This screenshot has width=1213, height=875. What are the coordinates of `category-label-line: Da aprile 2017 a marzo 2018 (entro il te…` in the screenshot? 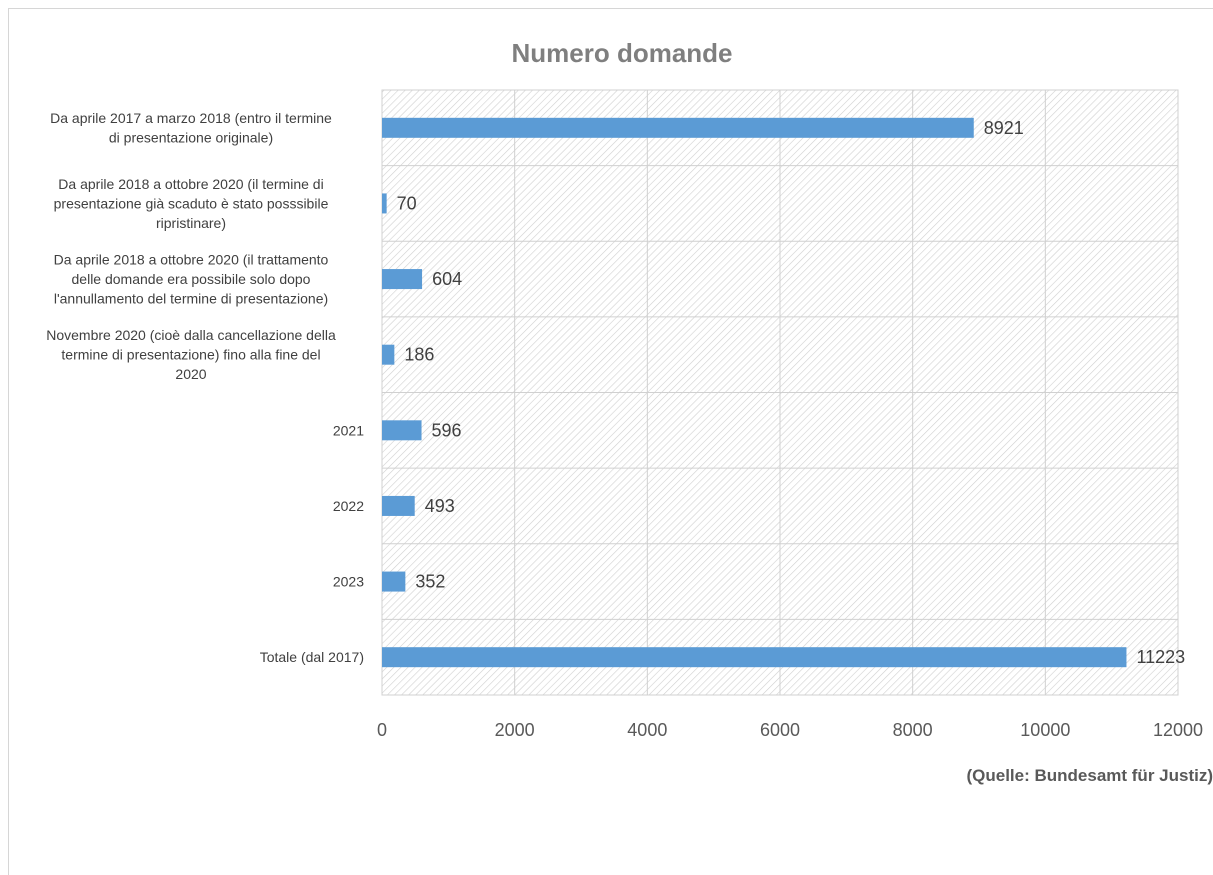 It's located at (191, 118).